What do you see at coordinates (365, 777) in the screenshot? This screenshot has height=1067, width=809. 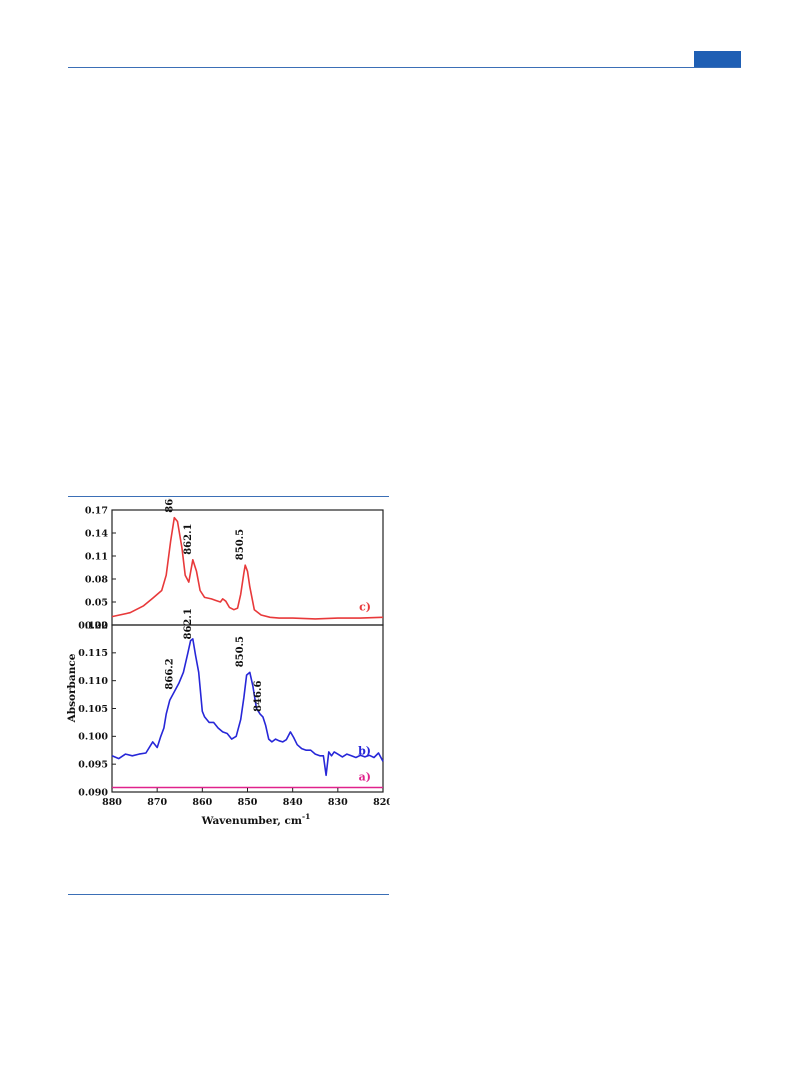 I see `series-label: a)` at bounding box center [365, 777].